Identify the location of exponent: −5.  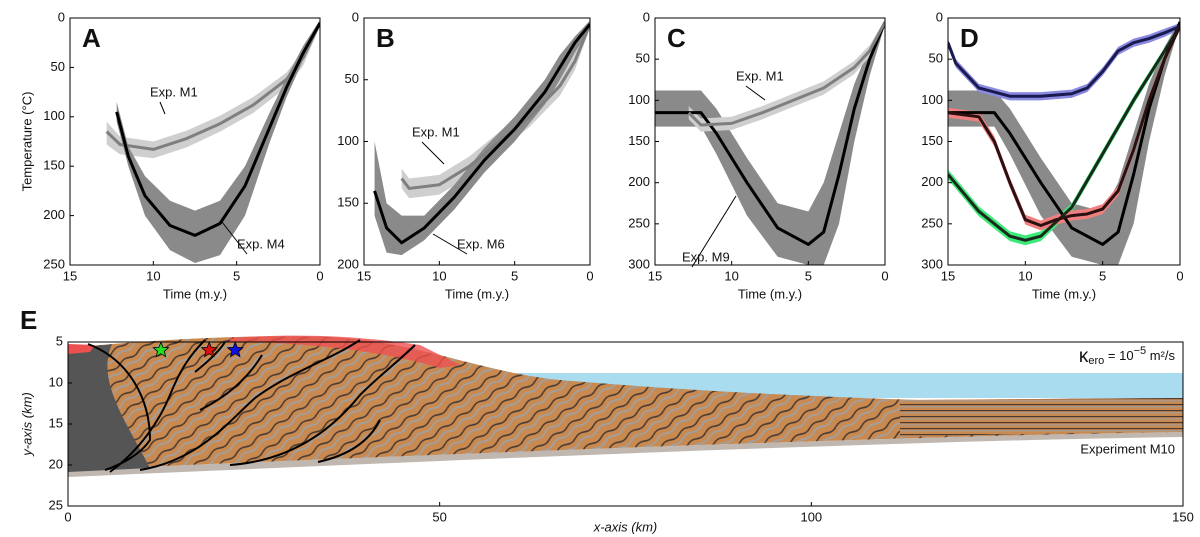
(1140, 351).